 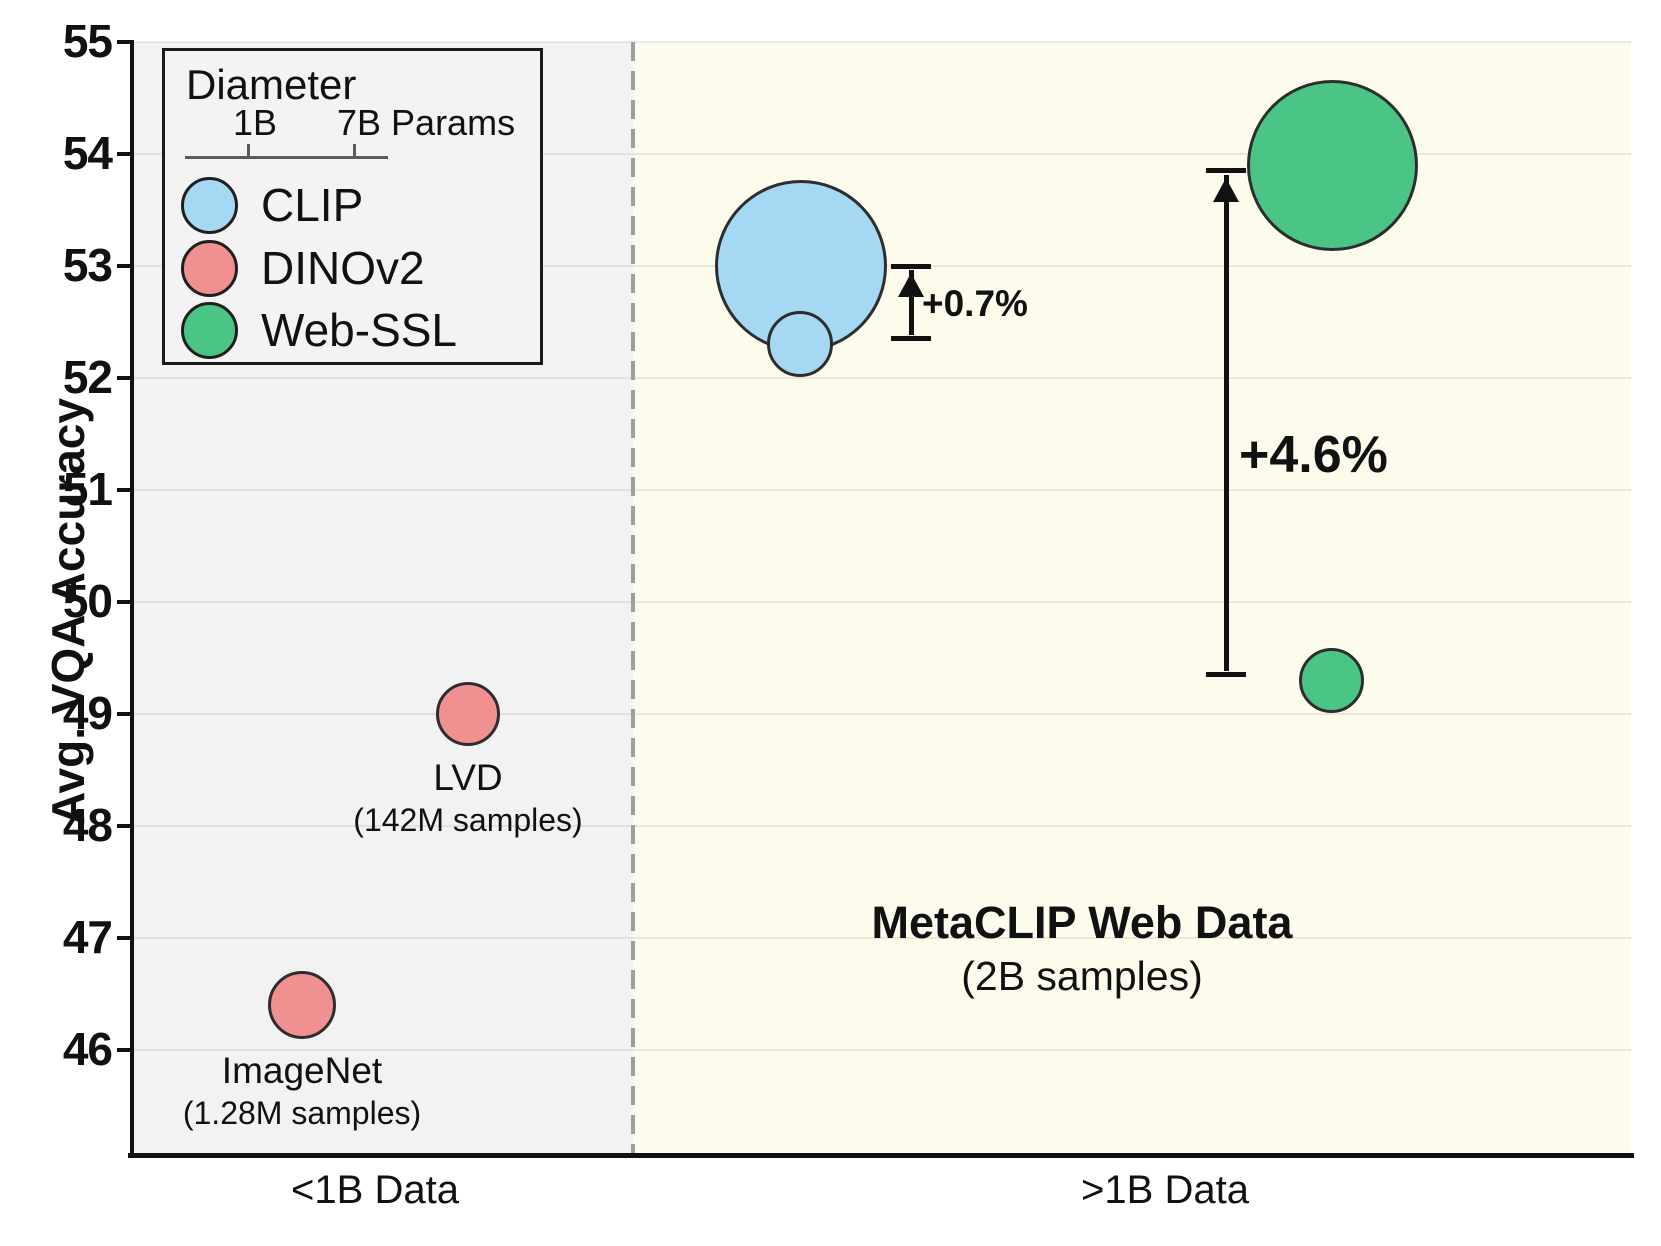 What do you see at coordinates (1297, 423) in the screenshot?
I see `annotation-arrow-4.6: +4.6%` at bounding box center [1297, 423].